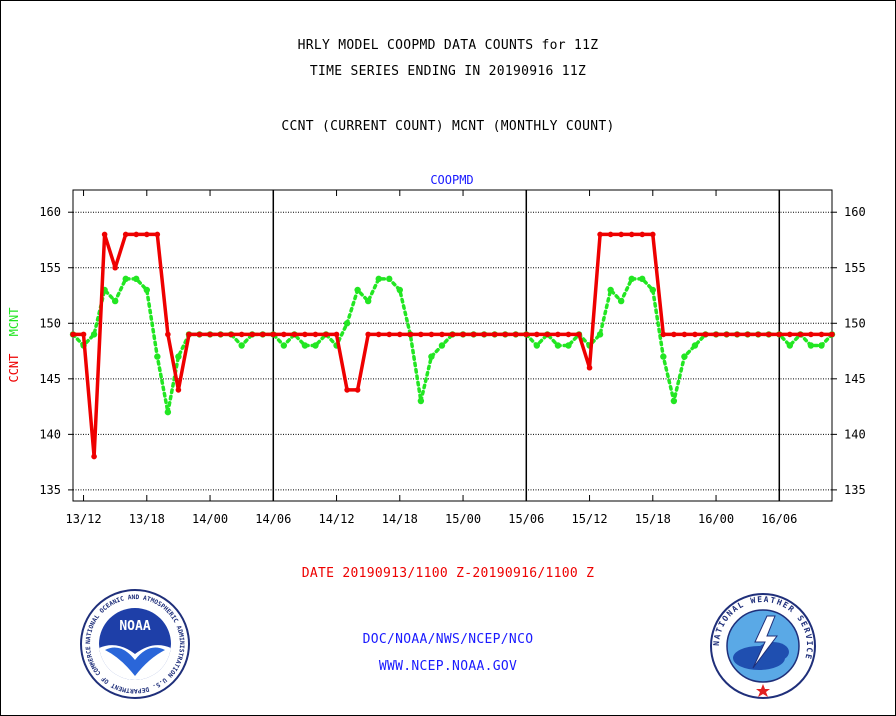 The width and height of the screenshot is (896, 716). Describe the element at coordinates (210, 519) in the screenshot. I see `x-tick-label: 14/00` at that location.